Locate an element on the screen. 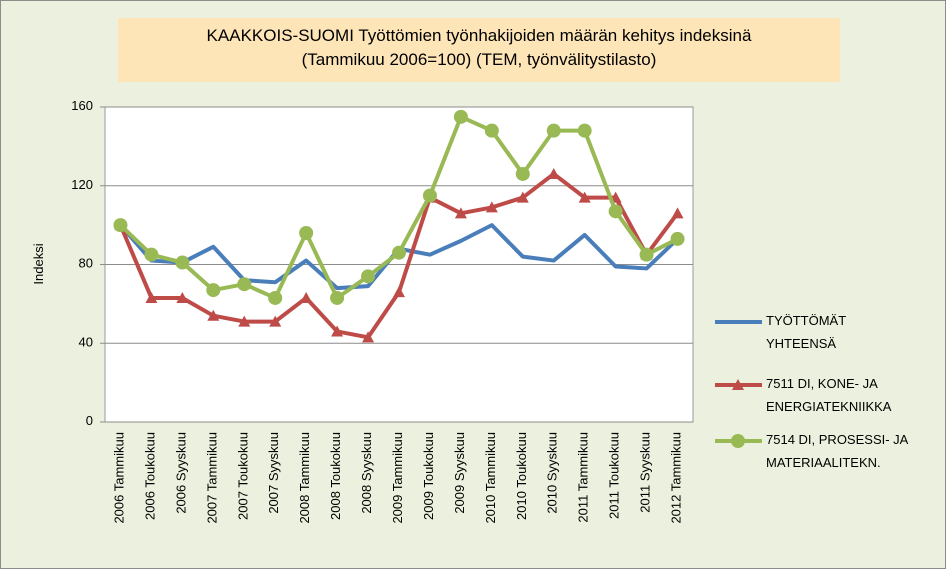 The height and width of the screenshot is (569, 946). title-box is located at coordinates (479, 50).